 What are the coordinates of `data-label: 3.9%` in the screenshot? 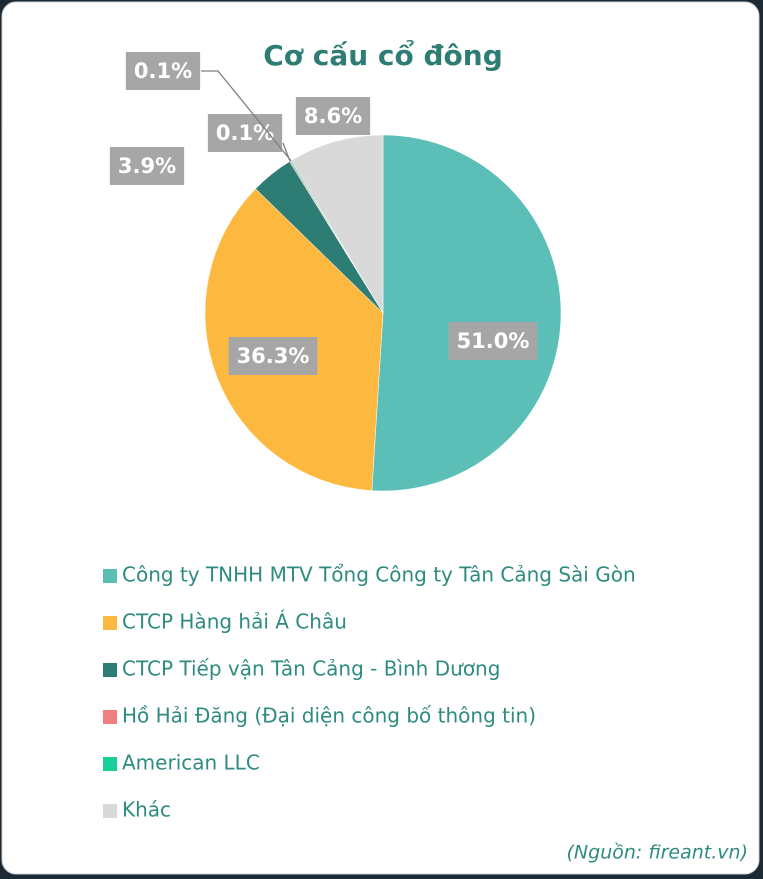 It's located at (147, 166).